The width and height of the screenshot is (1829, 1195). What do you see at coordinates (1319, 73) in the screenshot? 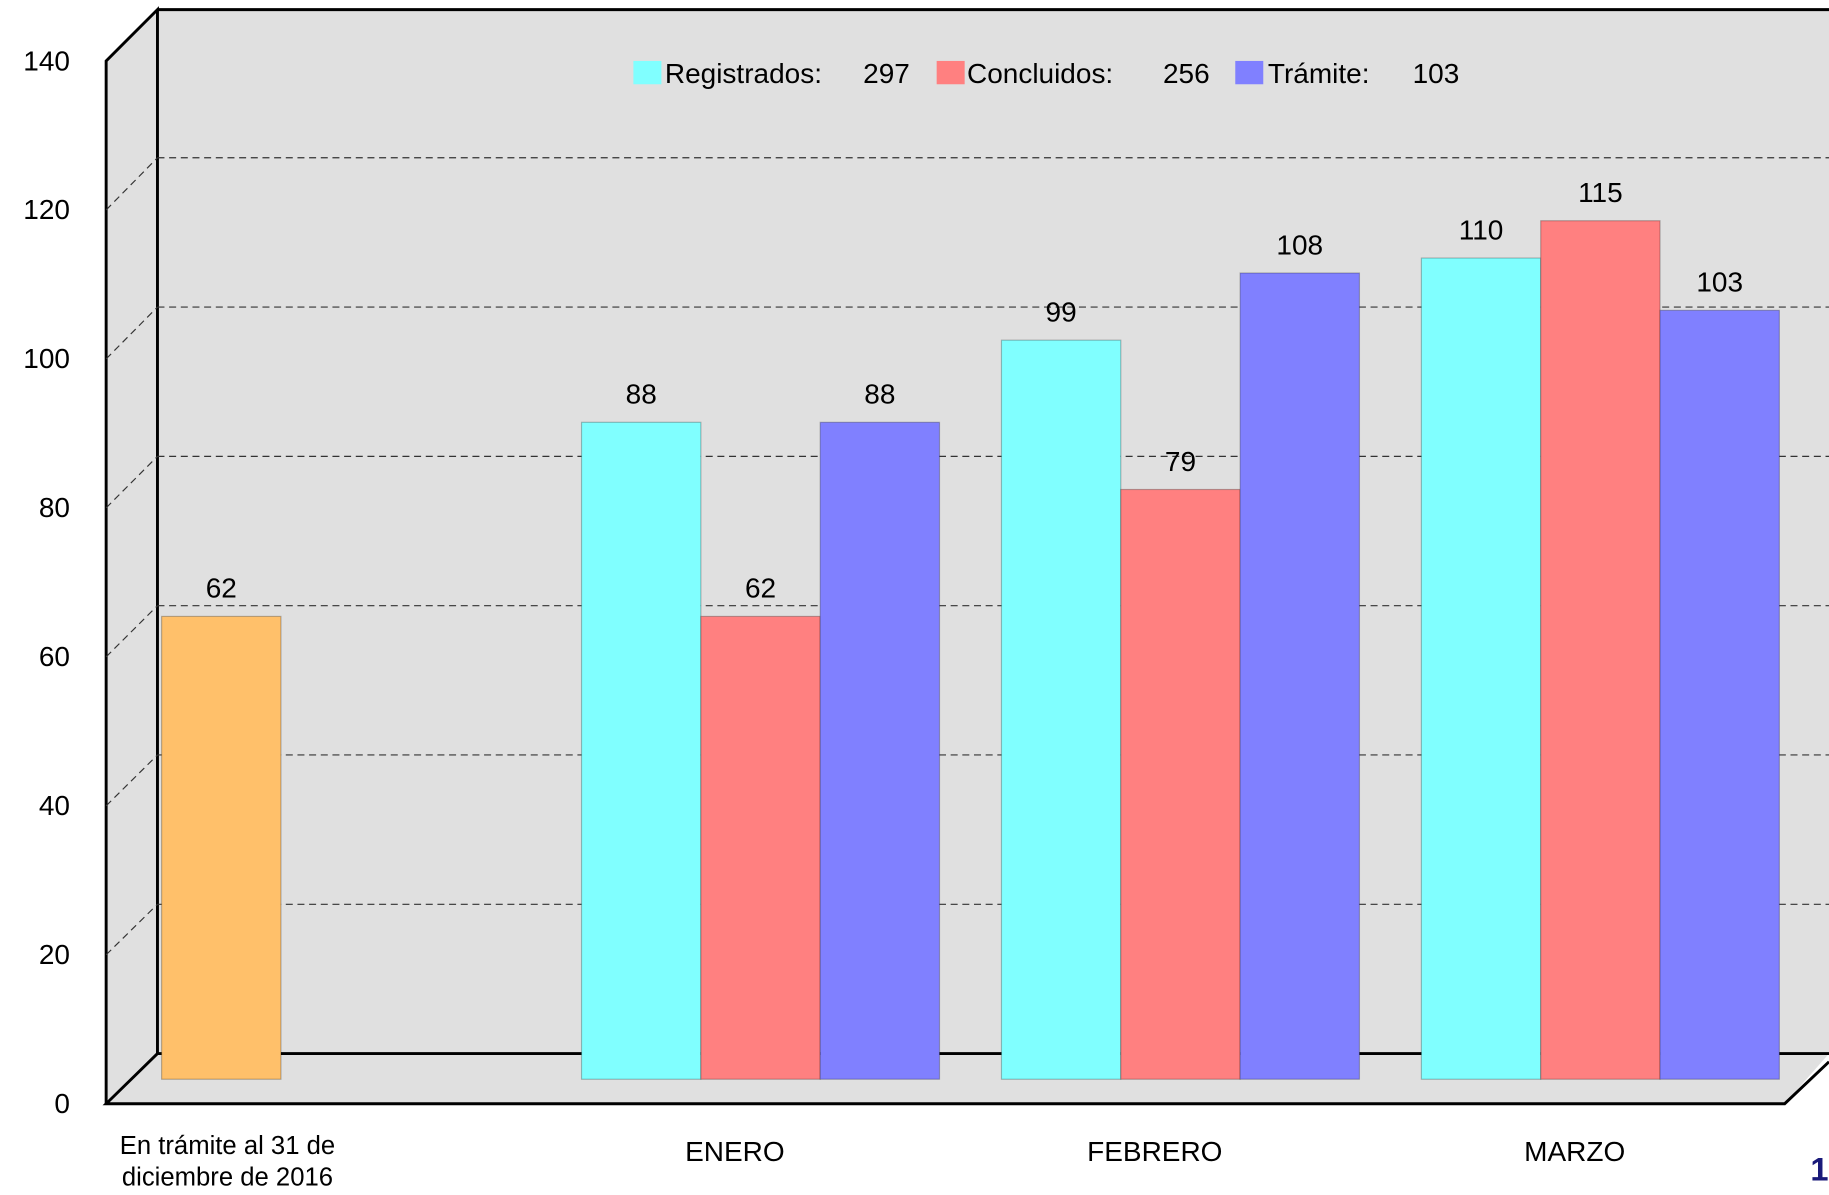
I see `legend-label: Trámite:` at bounding box center [1319, 73].